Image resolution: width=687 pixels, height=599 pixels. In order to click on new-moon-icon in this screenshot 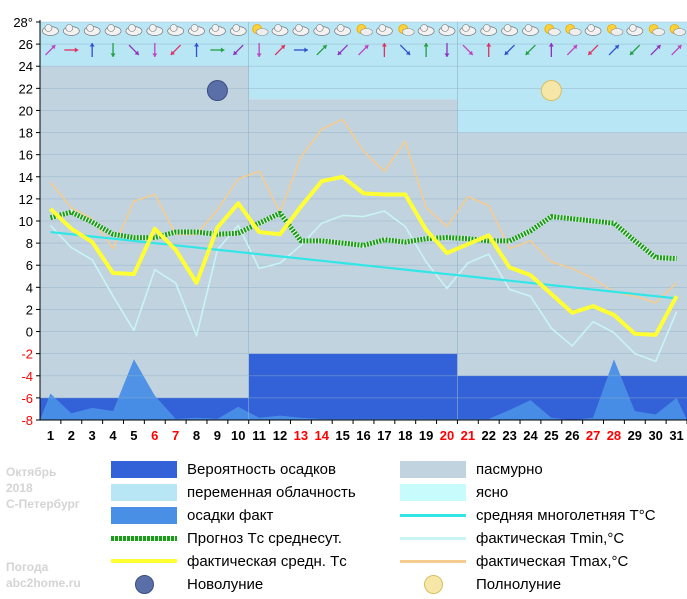, I will do `click(217, 91)`.